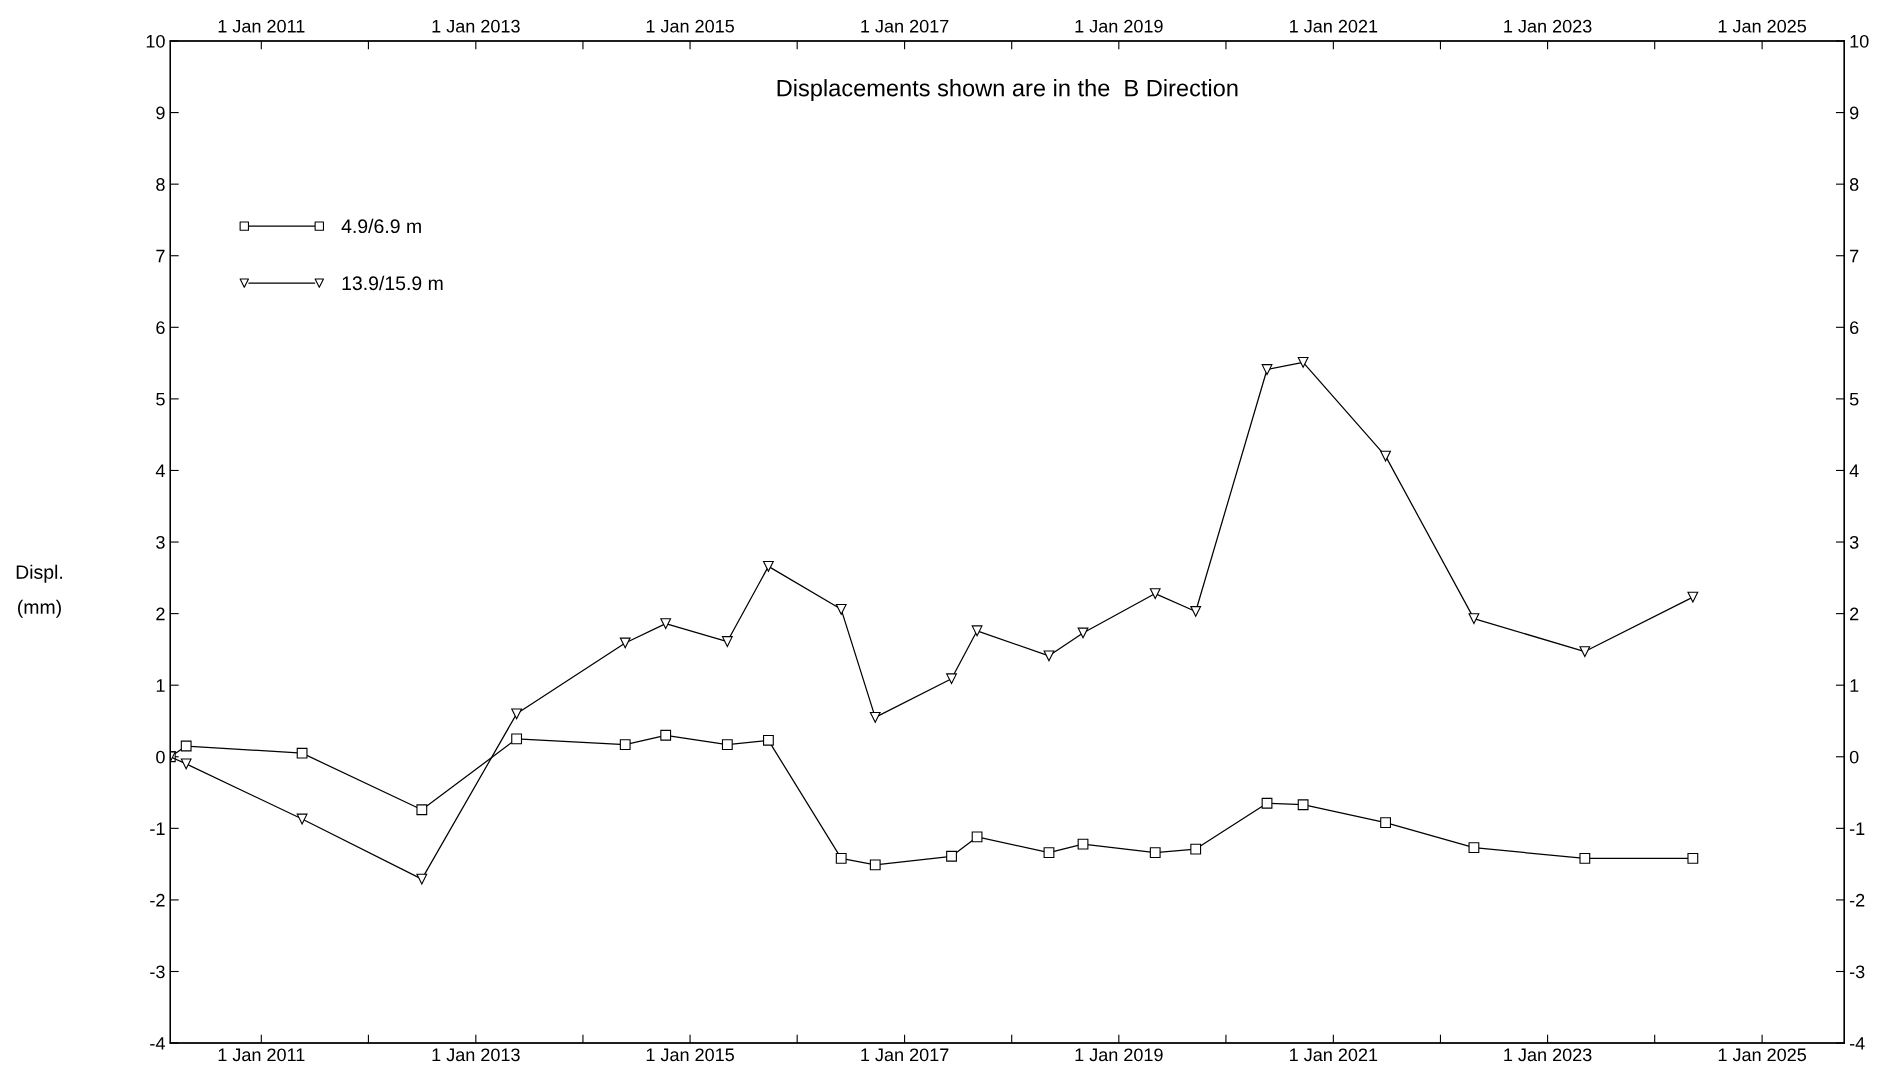 The width and height of the screenshot is (1880, 1079). Describe the element at coordinates (157, 828) in the screenshot. I see `y-tick-label: -1` at that location.